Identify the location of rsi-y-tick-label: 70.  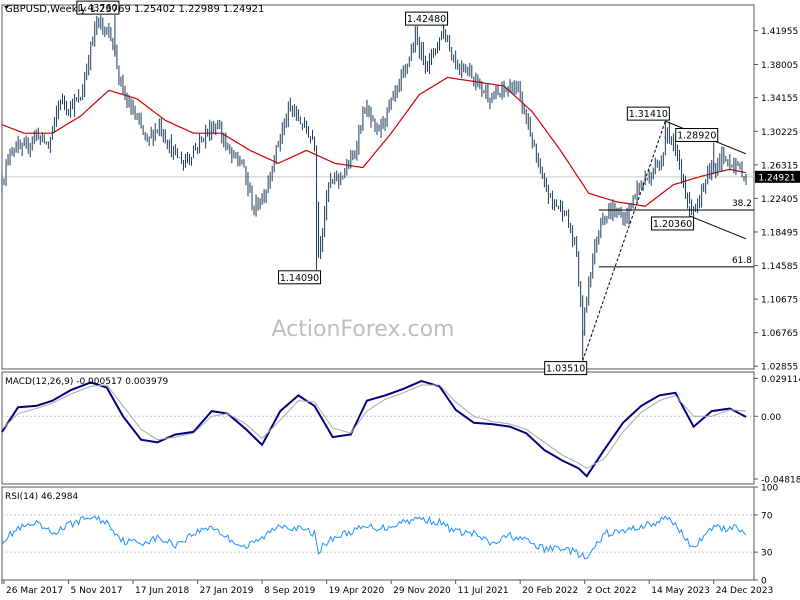
(767, 516).